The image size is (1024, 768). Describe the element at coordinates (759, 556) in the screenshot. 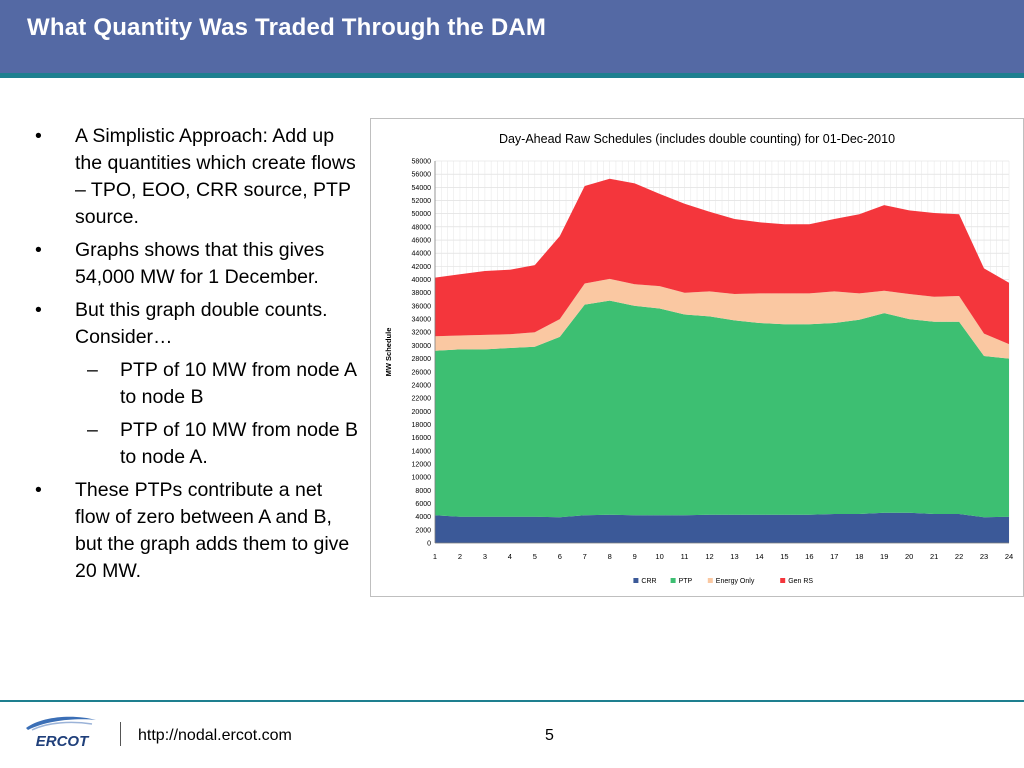

I see `x-tick-label: 14` at that location.